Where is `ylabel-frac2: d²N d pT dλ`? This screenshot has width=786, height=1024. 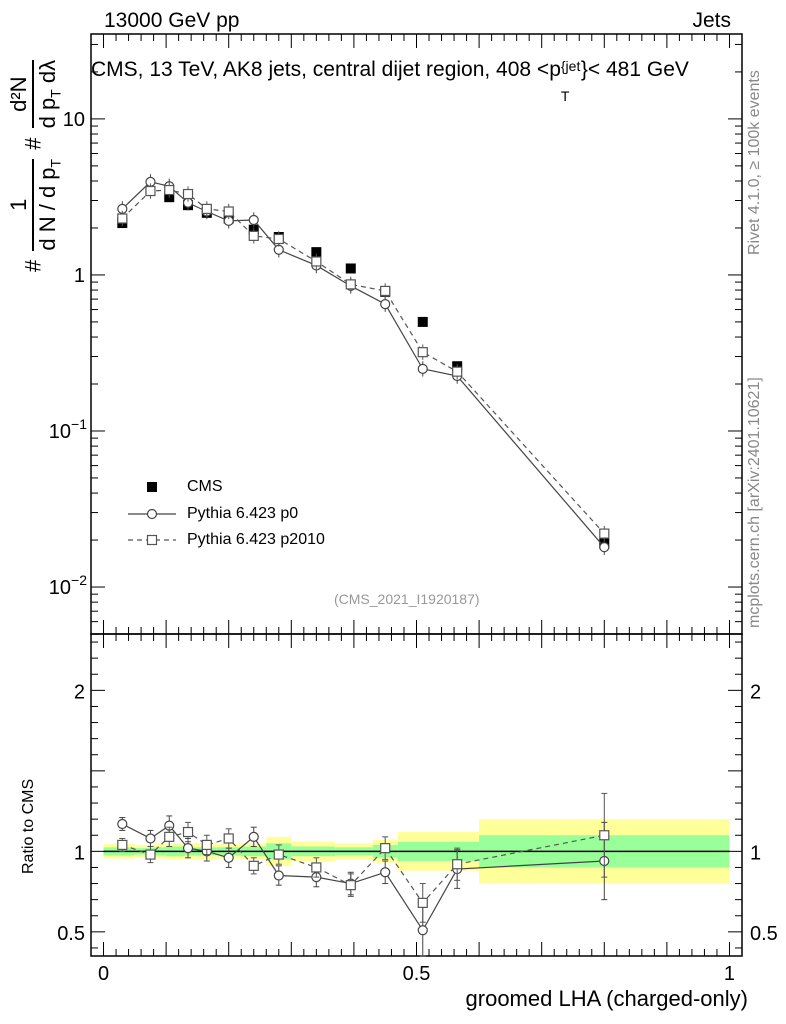 ylabel-frac2: d²N d pT dλ is located at coordinates (35, 94).